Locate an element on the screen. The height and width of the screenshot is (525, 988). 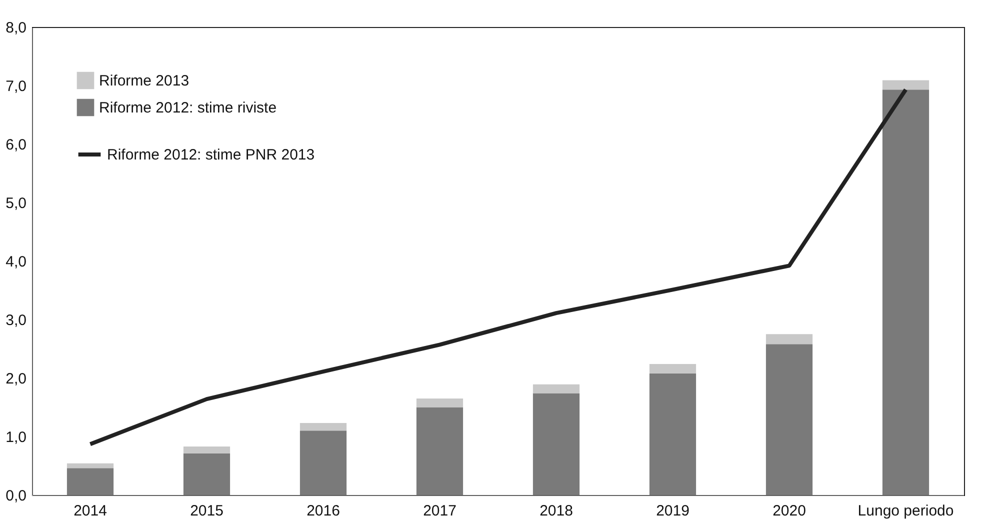
y-tick-label: 3,0 is located at coordinates (16, 320).